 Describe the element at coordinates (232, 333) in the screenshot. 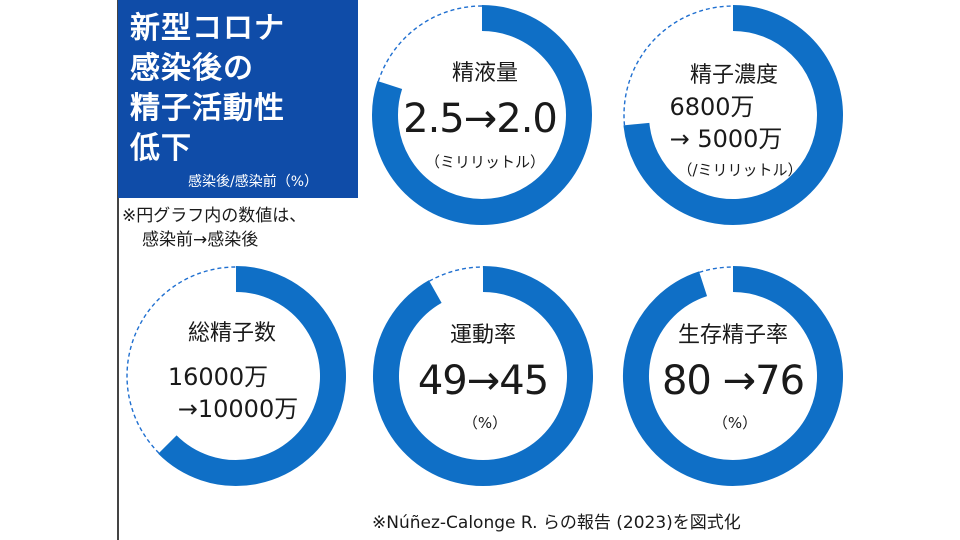

I see `ring-2-title: 総精子数` at that location.